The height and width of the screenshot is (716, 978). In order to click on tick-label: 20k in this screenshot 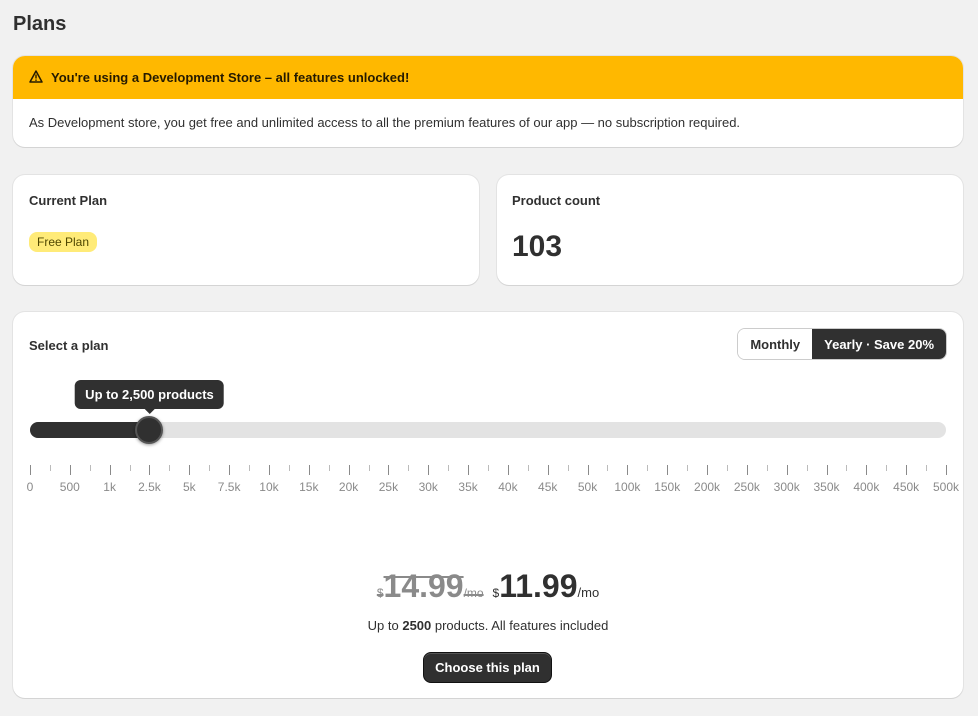, I will do `click(348, 487)`.